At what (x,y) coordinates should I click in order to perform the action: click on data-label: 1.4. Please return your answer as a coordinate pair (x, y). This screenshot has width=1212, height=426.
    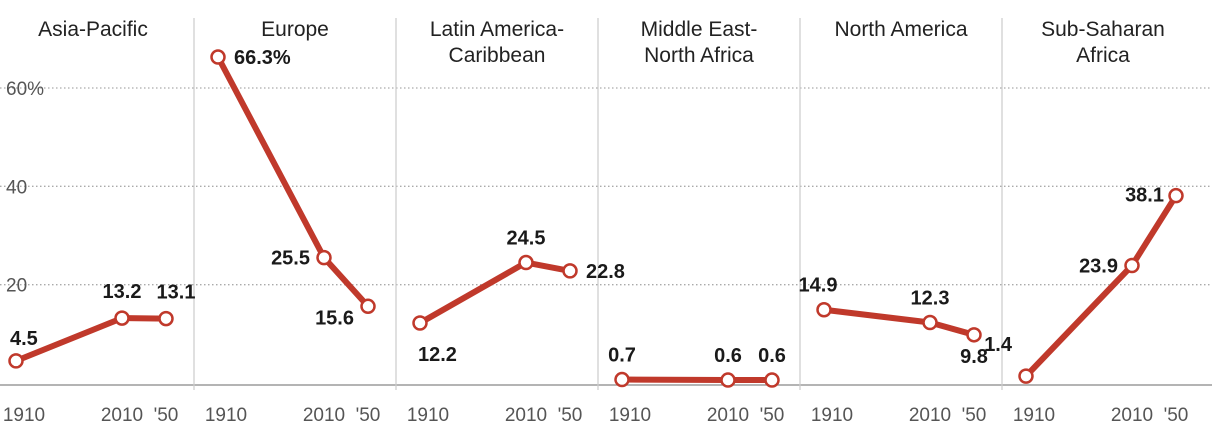
    Looking at the image, I should click on (998, 345).